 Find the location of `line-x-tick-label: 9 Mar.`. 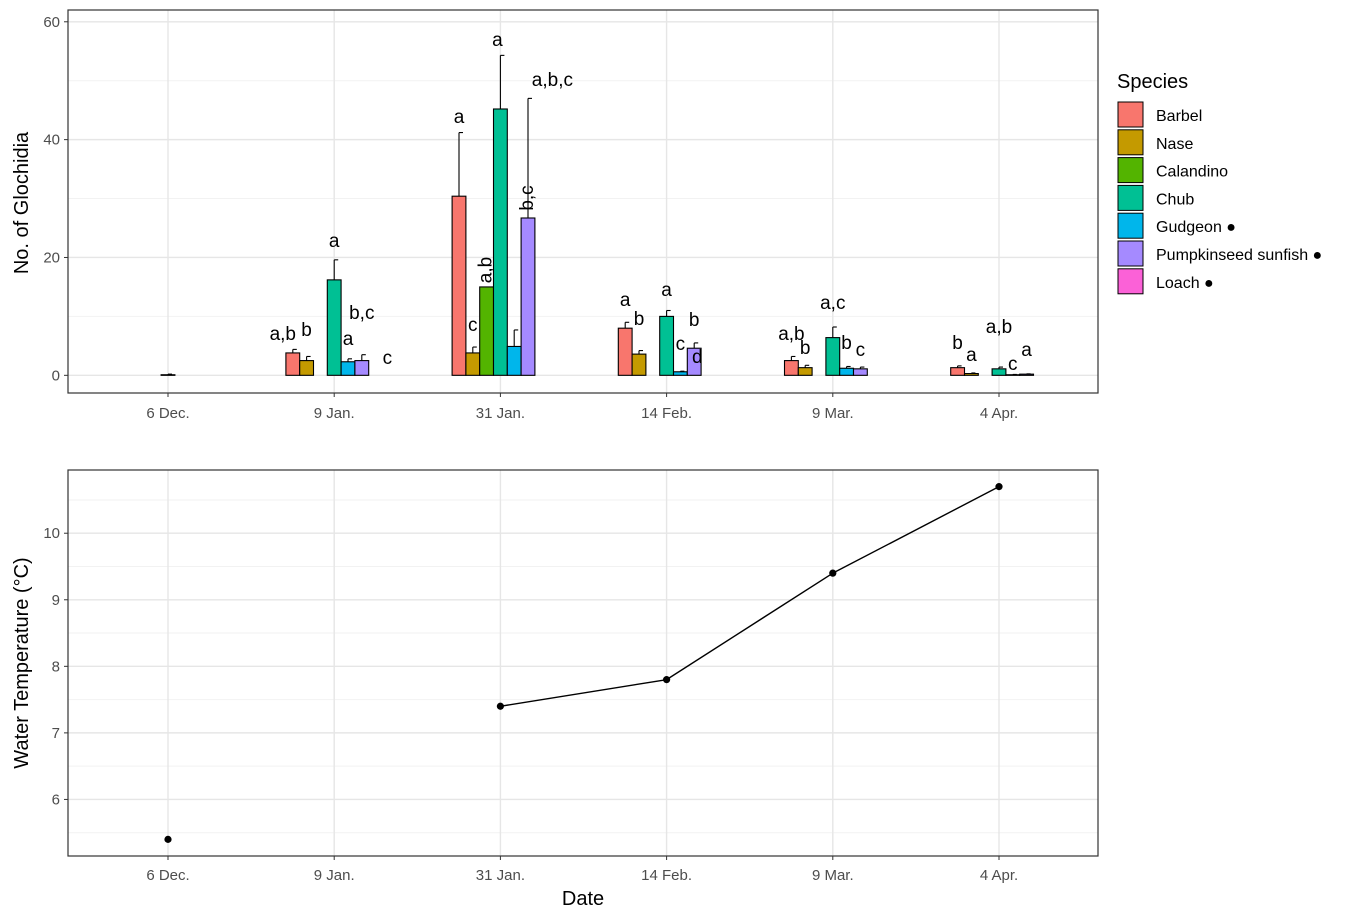

line-x-tick-label: 9 Mar. is located at coordinates (833, 875).